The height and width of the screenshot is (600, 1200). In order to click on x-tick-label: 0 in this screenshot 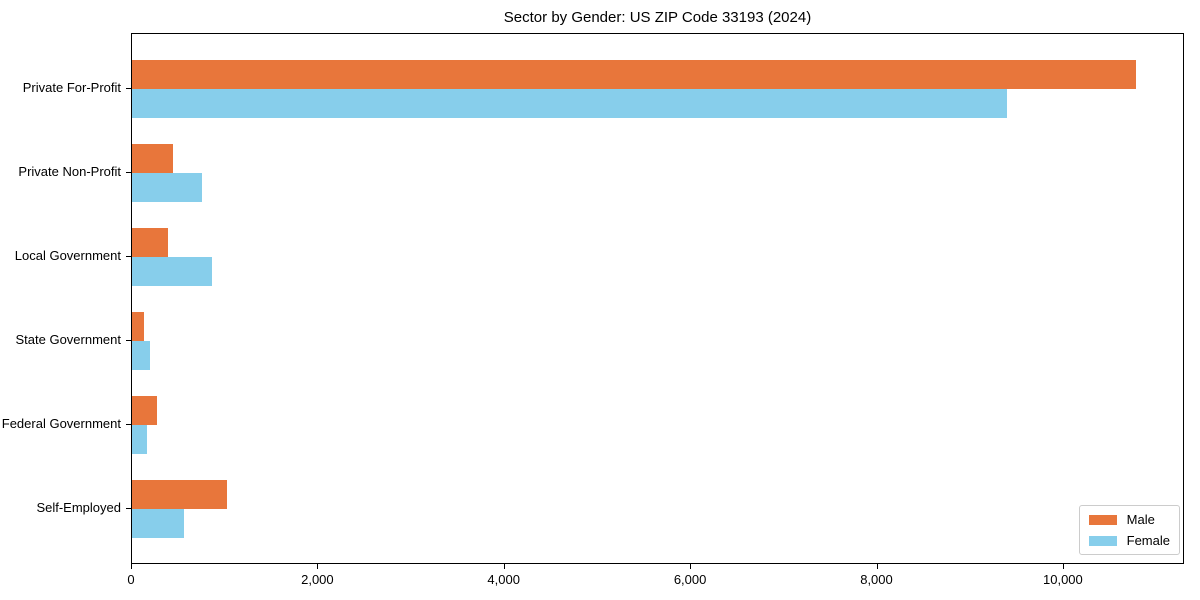, I will do `click(131, 579)`.